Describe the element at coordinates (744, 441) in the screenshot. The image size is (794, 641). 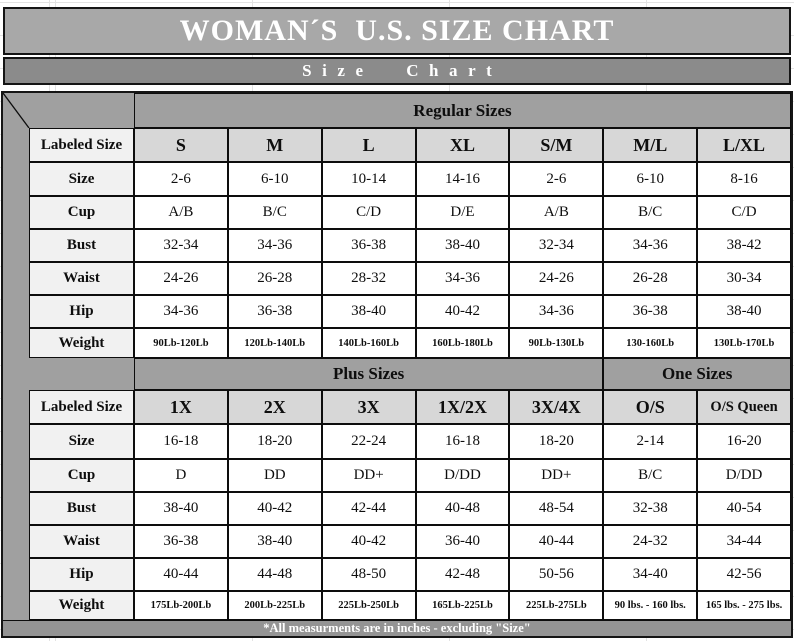
I see `data-cell: 16-20` at that location.